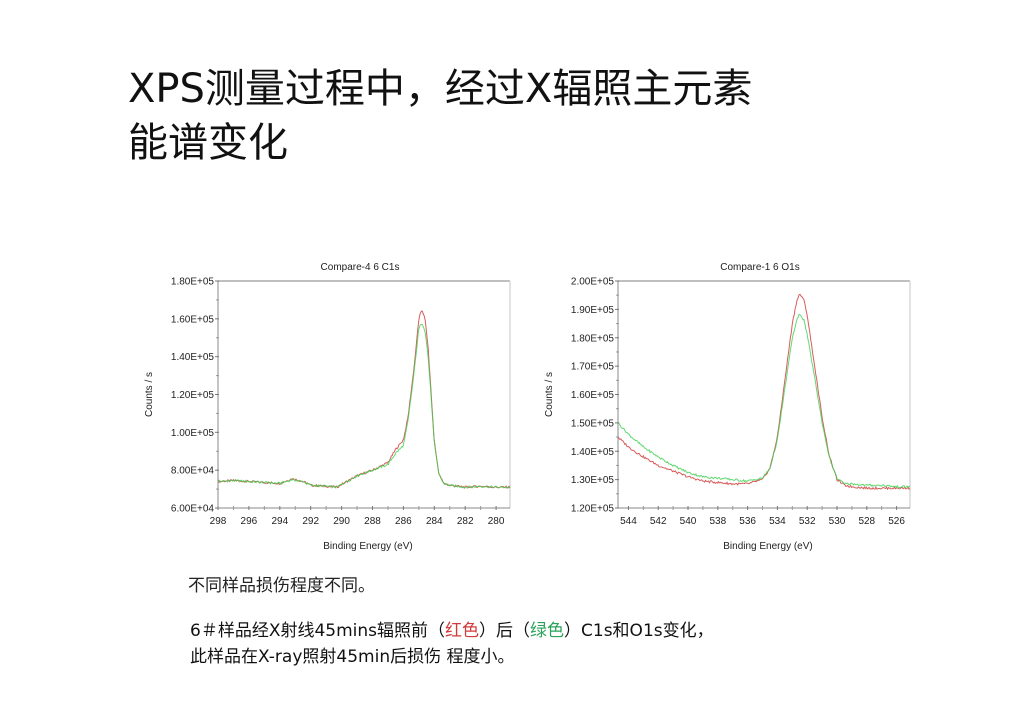 The image size is (1024, 723). Describe the element at coordinates (593, 423) in the screenshot. I see `y-tick-label: 1.50E+05` at that location.